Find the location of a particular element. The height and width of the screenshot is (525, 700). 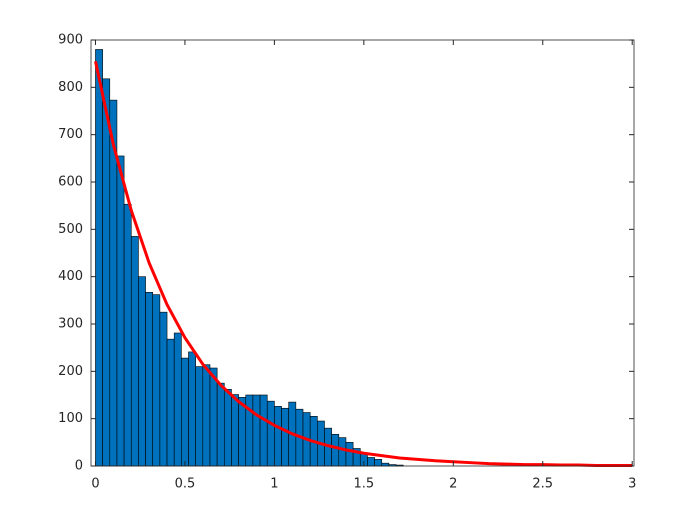

y-tick-label: 0 is located at coordinates (79, 466).